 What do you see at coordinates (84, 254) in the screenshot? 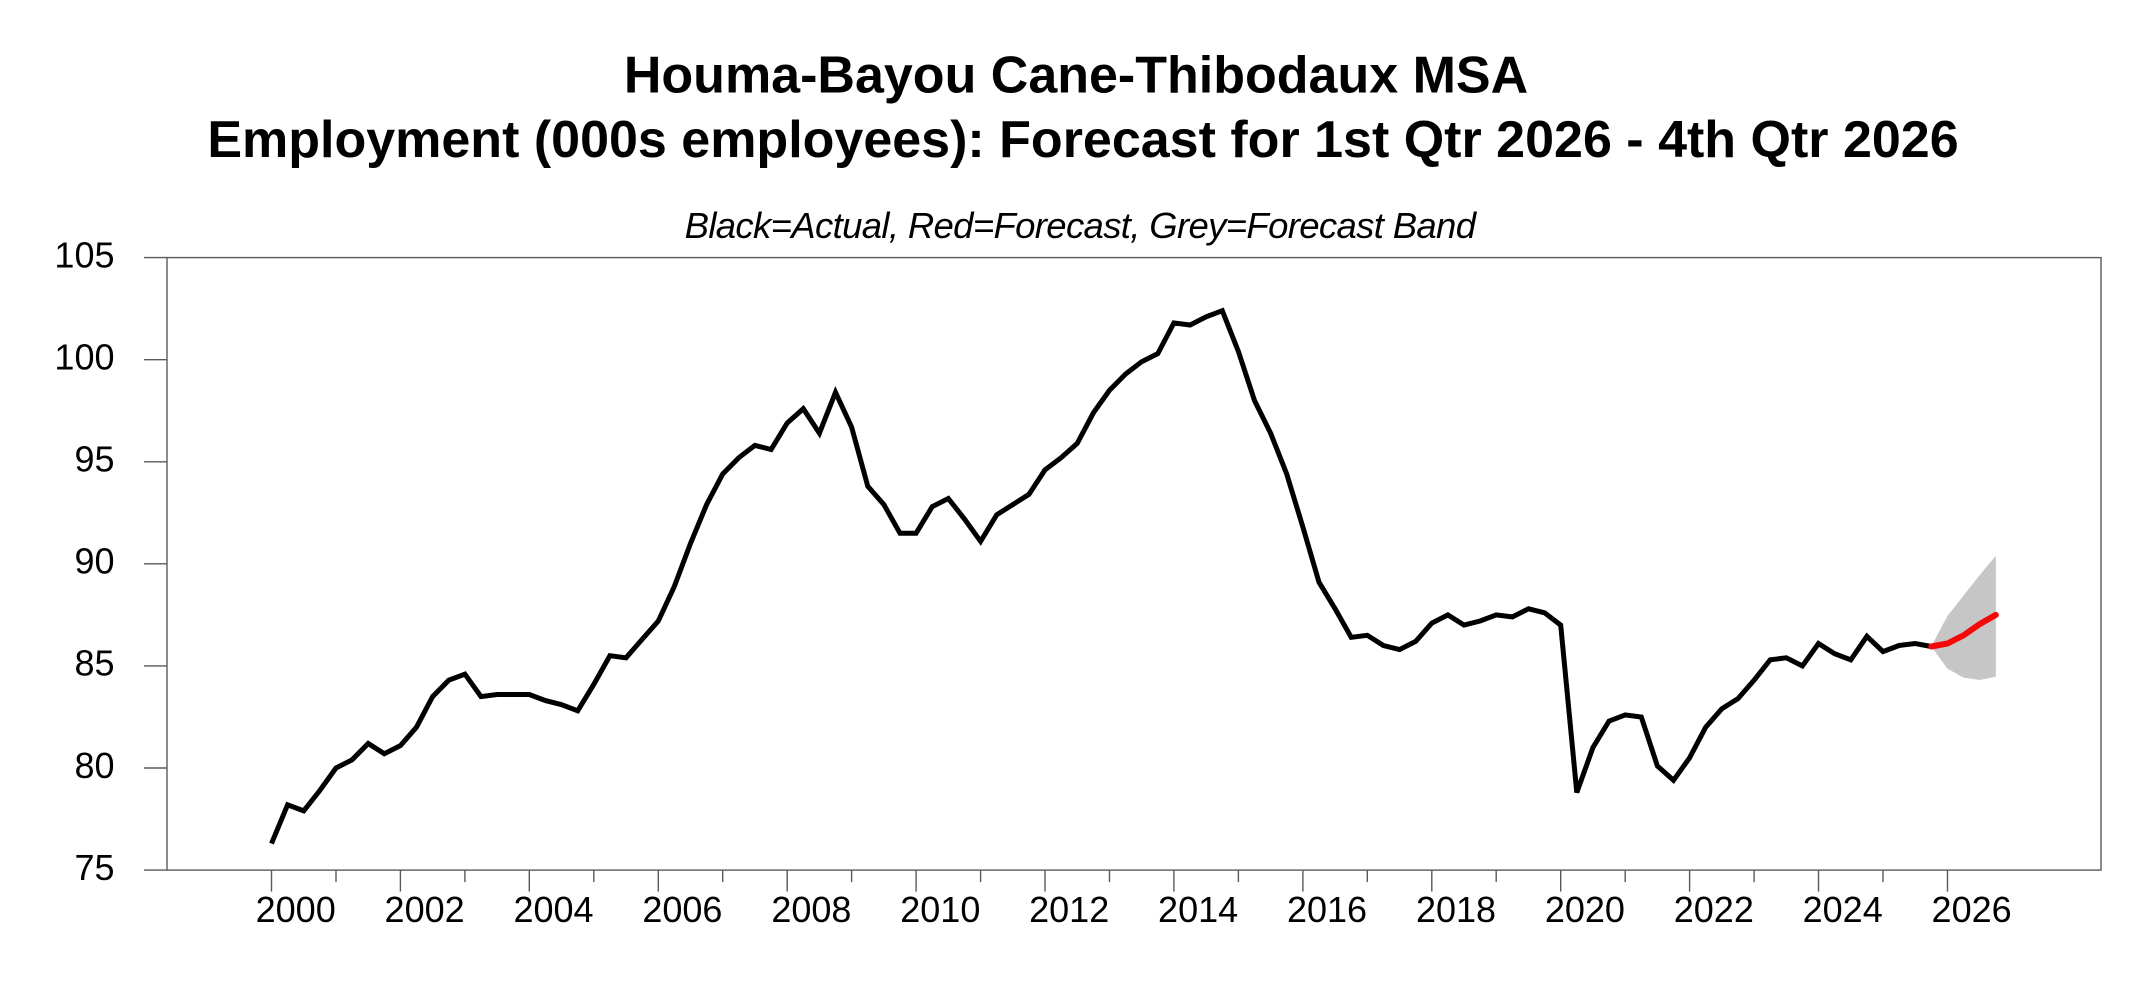
I see `svg-text: 105` at bounding box center [84, 254].